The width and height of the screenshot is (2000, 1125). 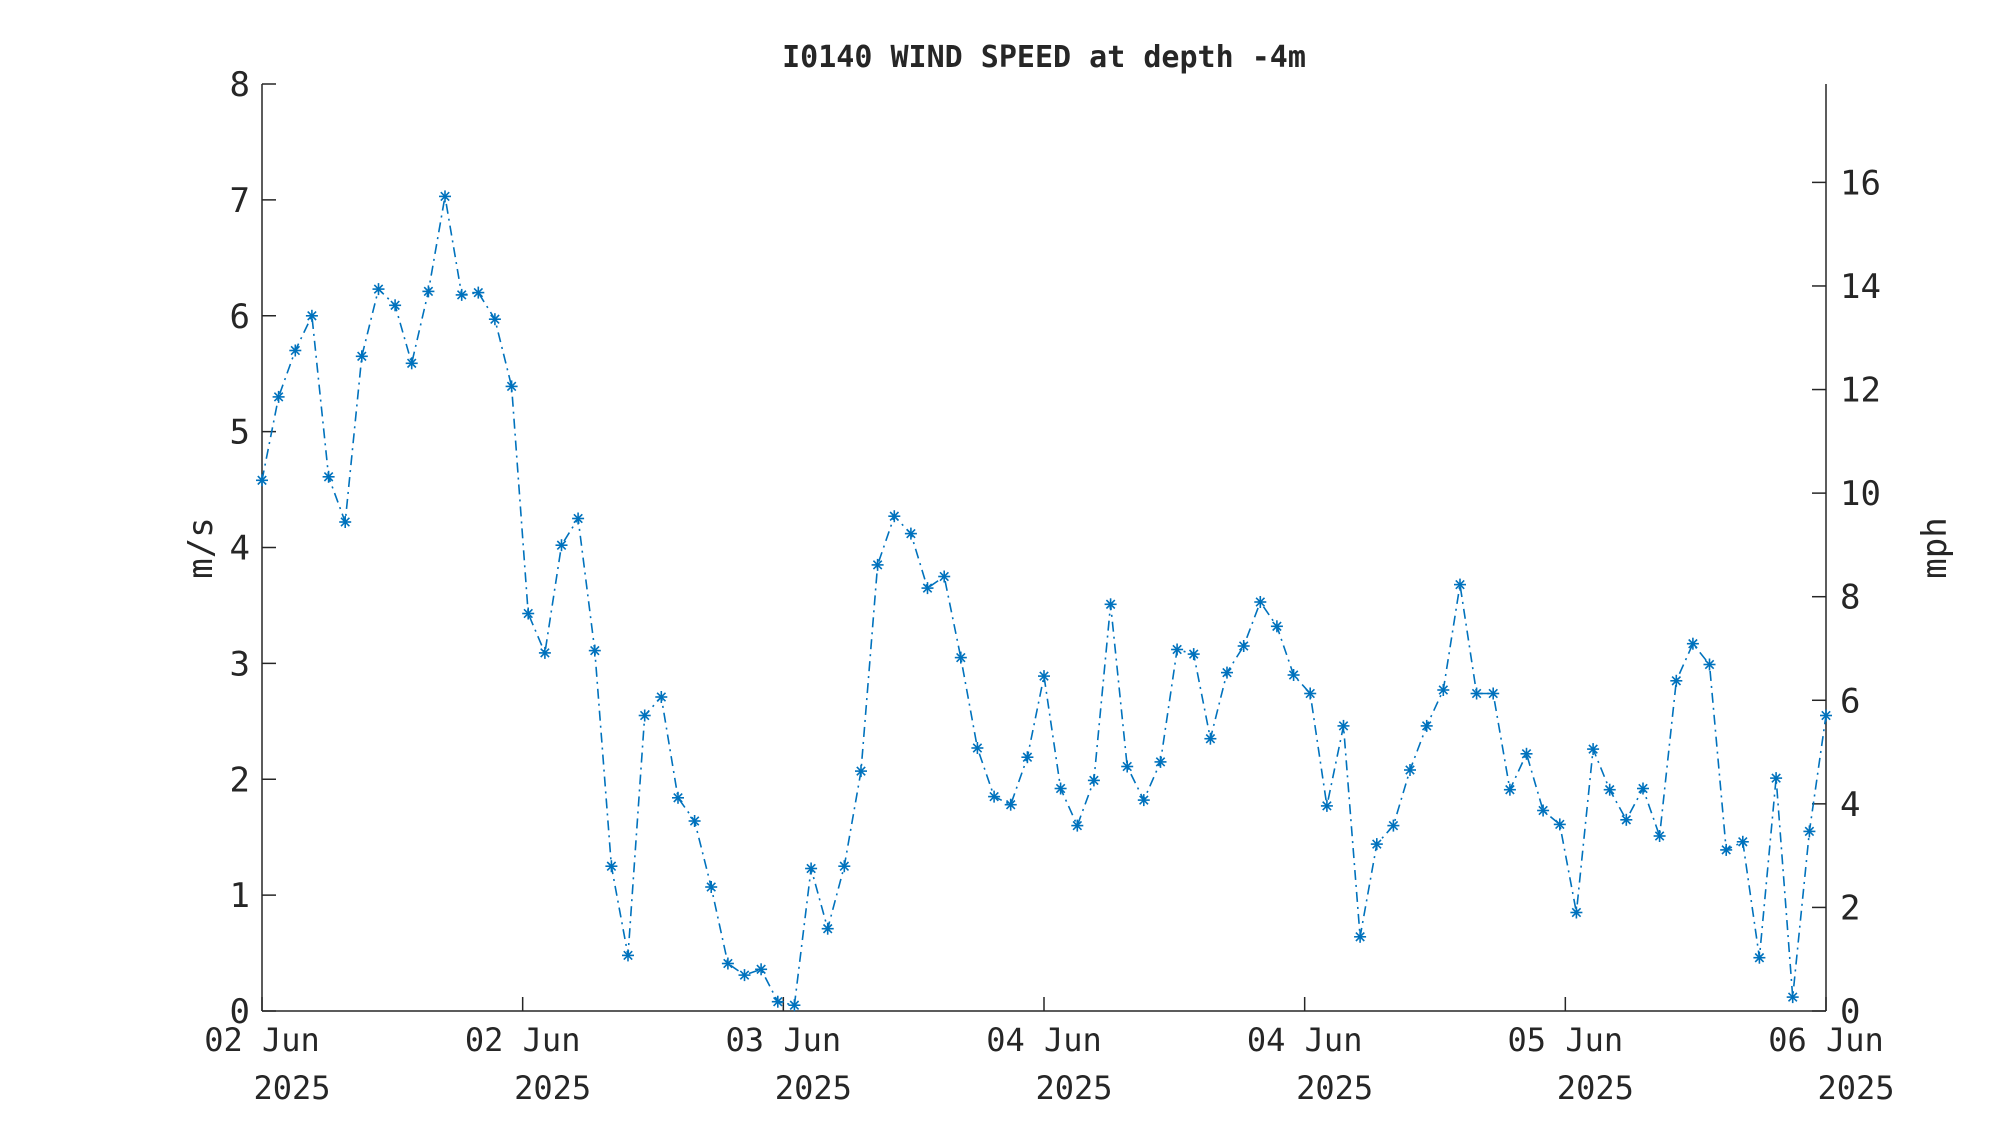 What do you see at coordinates (240, 780) in the screenshot?
I see `left-y-tick-label: 2` at bounding box center [240, 780].